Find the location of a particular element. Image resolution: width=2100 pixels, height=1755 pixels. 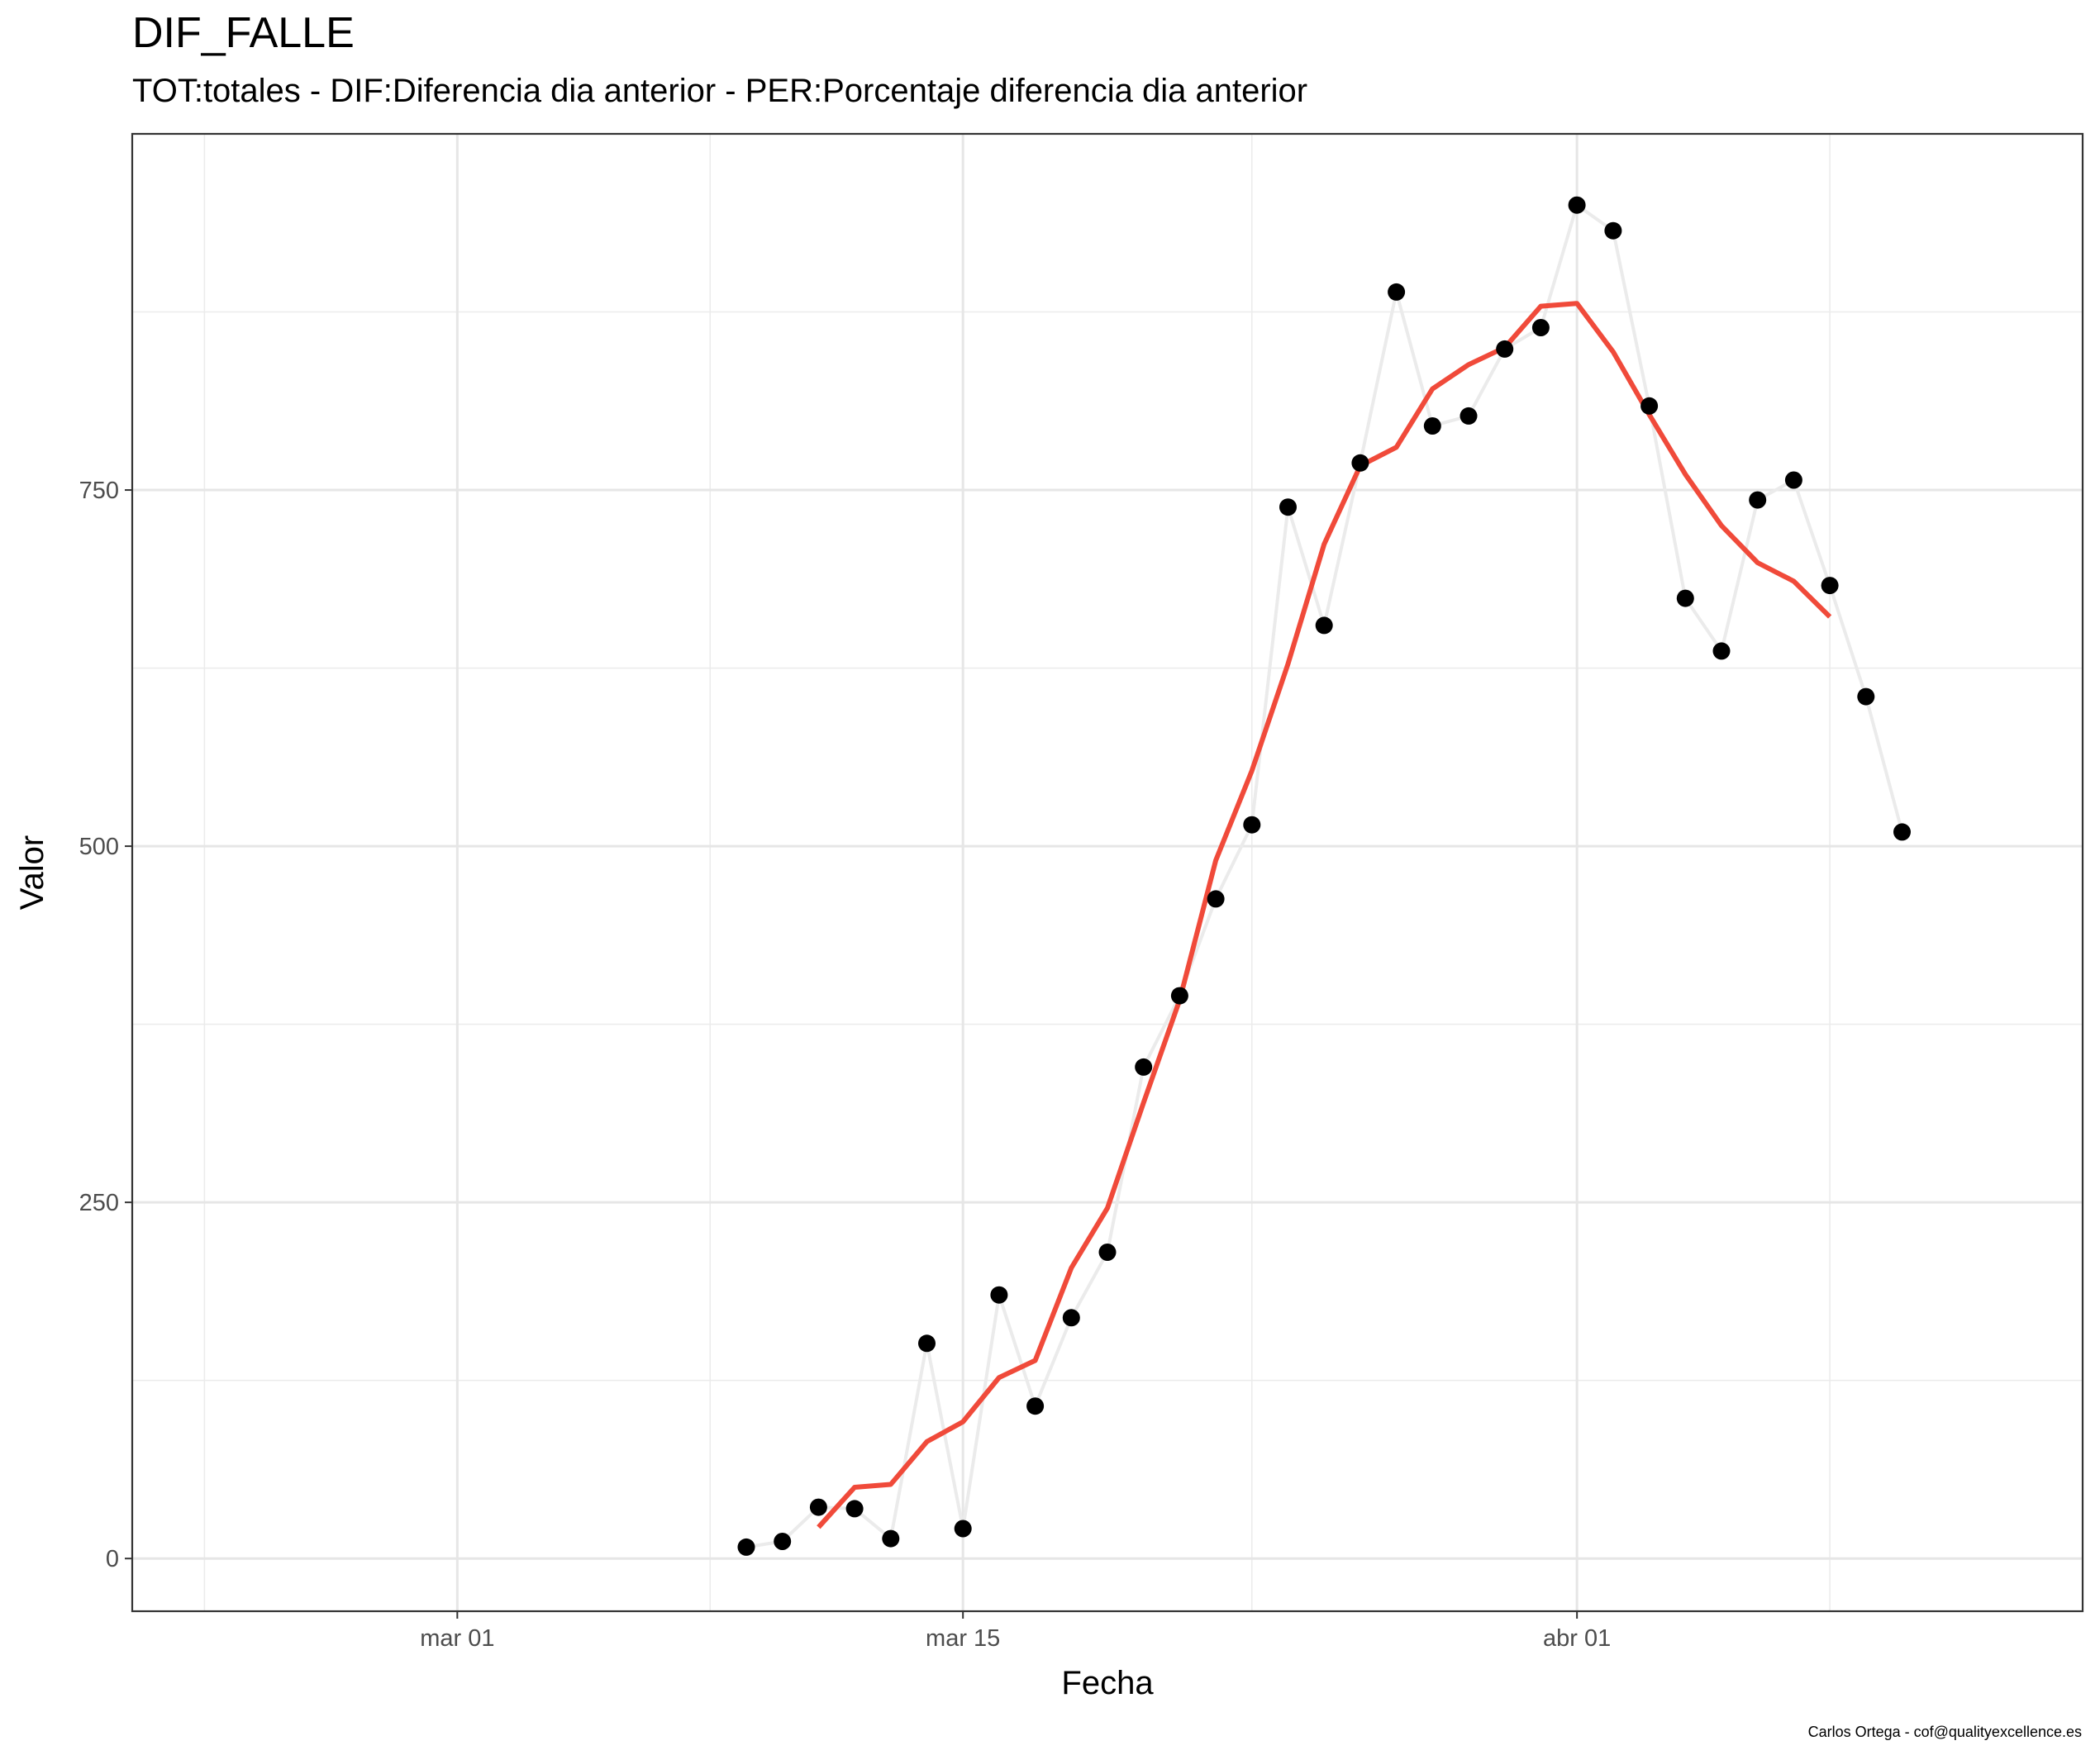

x-tick-label: mar 01 is located at coordinates (457, 1638).